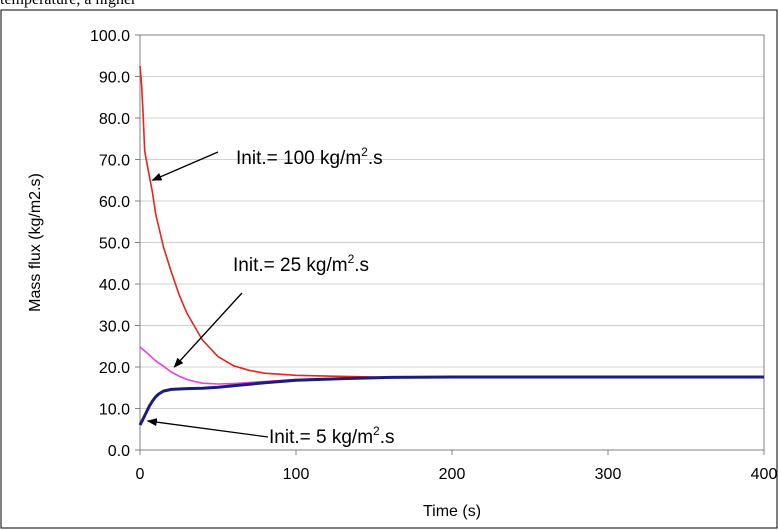  What do you see at coordinates (114, 161) in the screenshot?
I see `y-tick-label: 70.0` at bounding box center [114, 161].